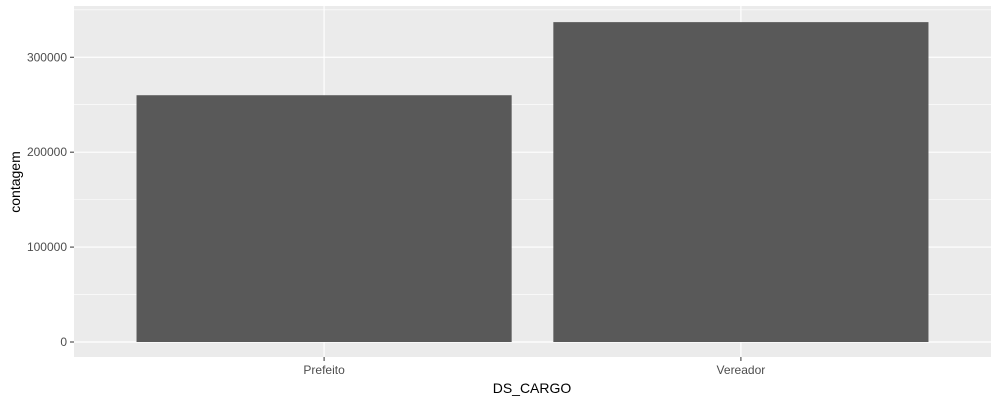  What do you see at coordinates (532, 388) in the screenshot?
I see `x-axis-title: DS_CARGO` at bounding box center [532, 388].